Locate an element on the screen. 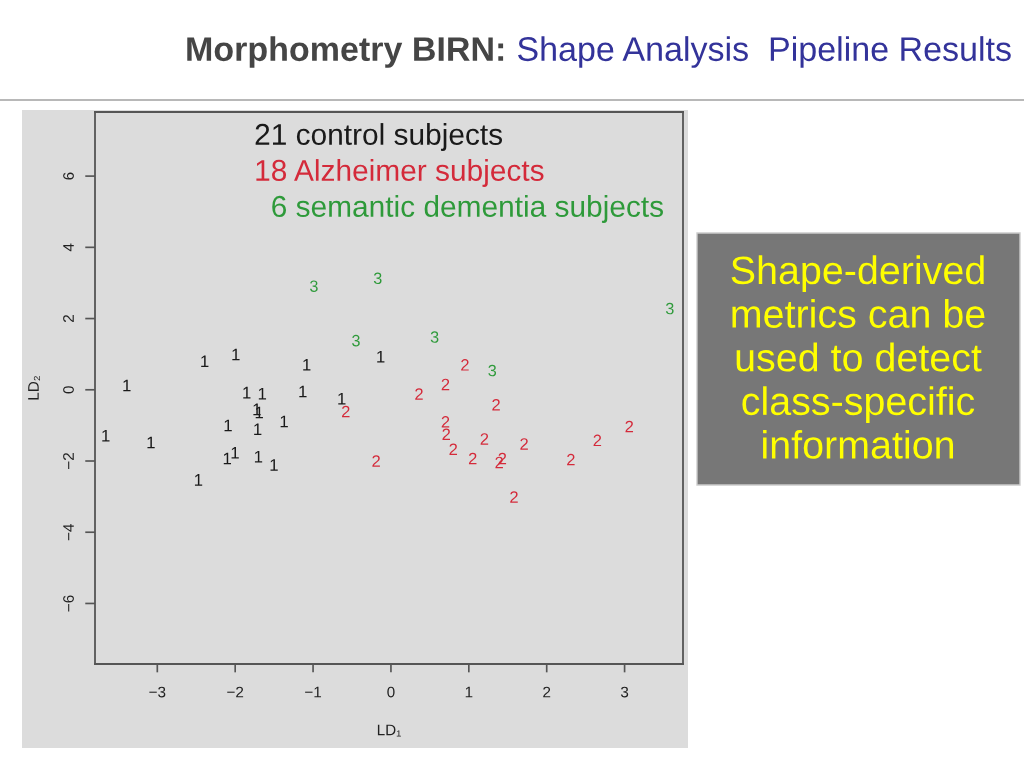 This screenshot has height=768, width=1024. text: Shape Analysis Pipeline Results is located at coordinates (764, 52).